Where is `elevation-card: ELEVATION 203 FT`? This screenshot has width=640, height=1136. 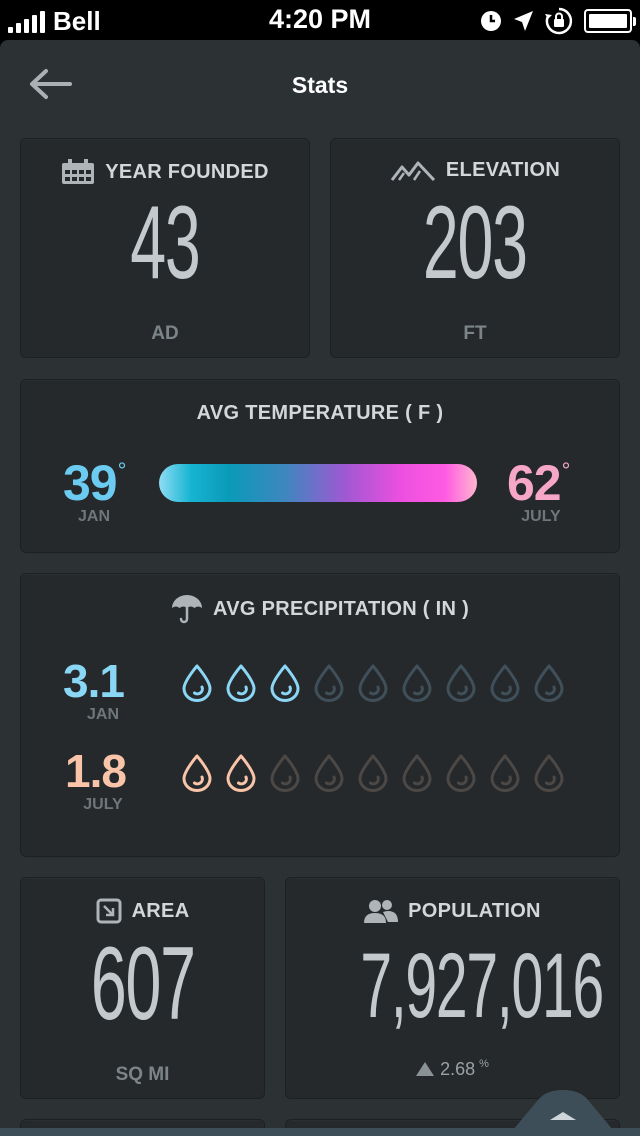 elevation-card: ELEVATION 203 FT is located at coordinates (475, 248).